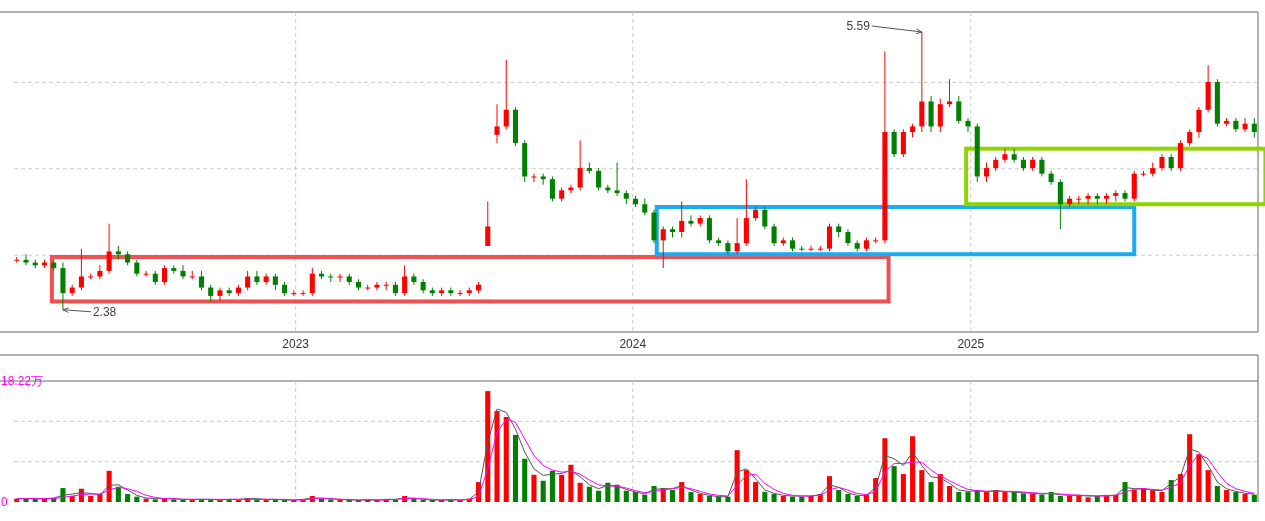 The width and height of the screenshot is (1265, 521). I want to click on y-tick-label: 0, so click(4, 502).